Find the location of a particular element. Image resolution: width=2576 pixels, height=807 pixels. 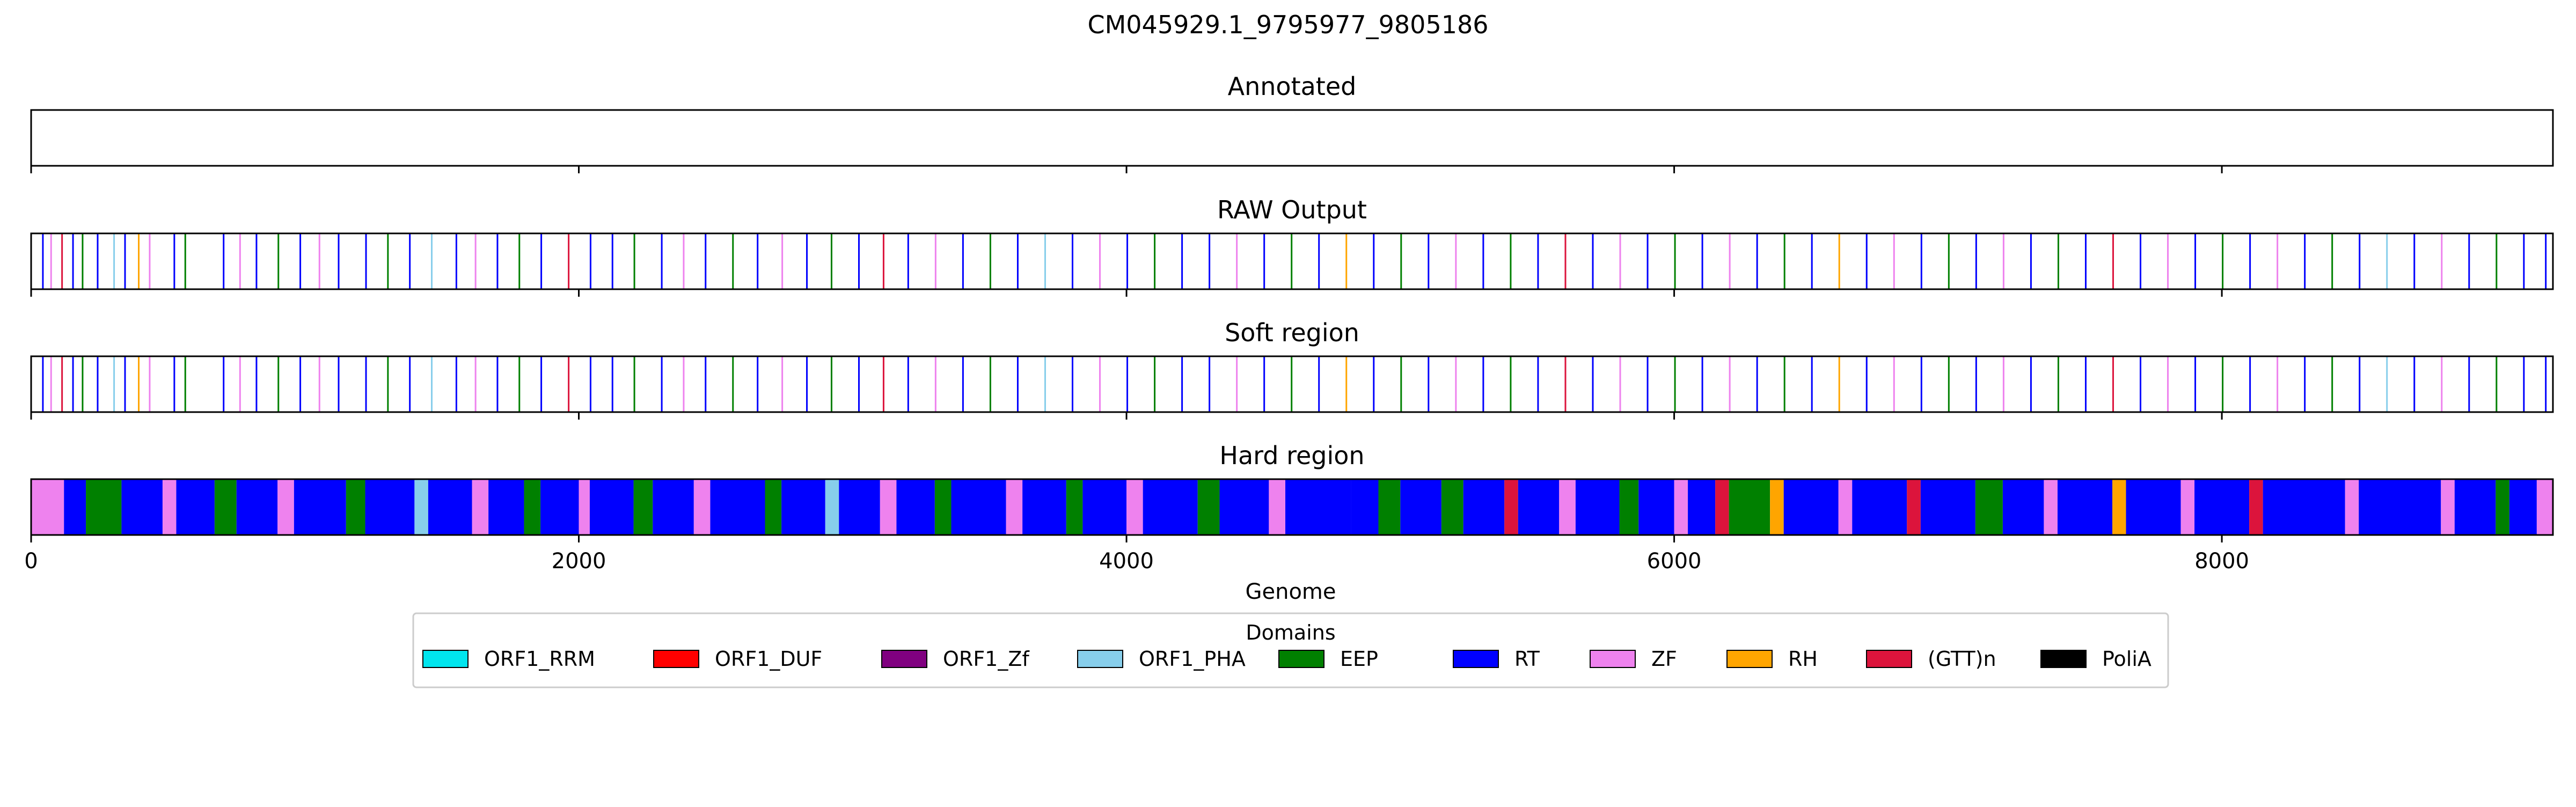

legend-label: (GTT)n is located at coordinates (1962, 659).